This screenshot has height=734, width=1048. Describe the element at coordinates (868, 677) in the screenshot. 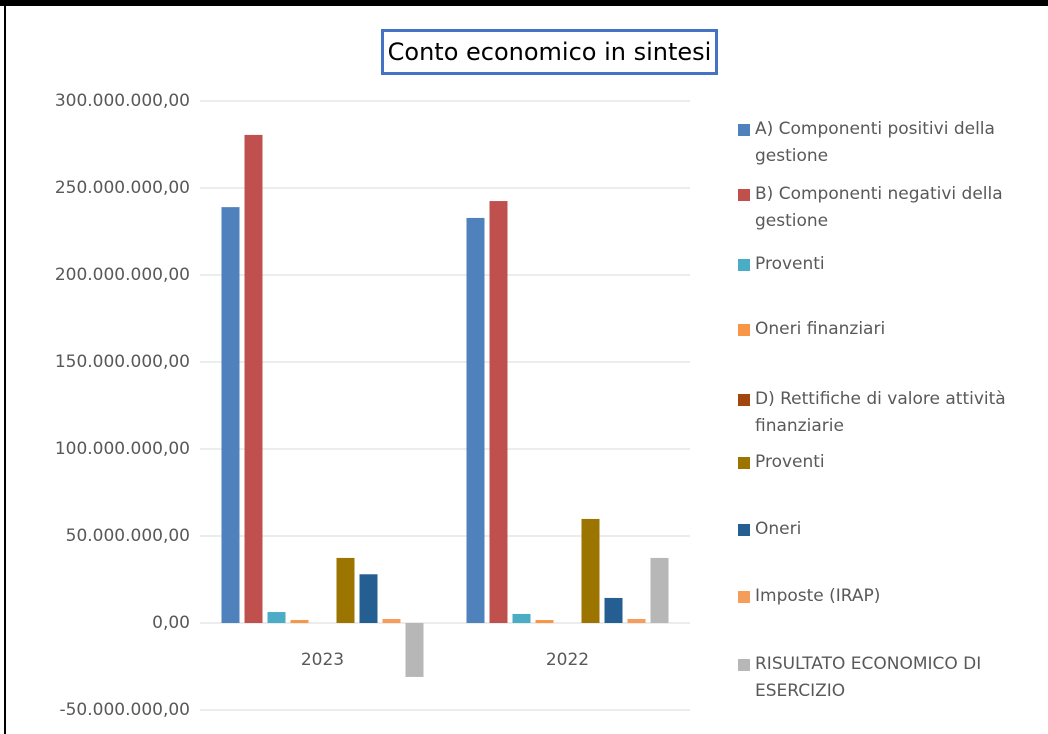

I see `legend-label: RISULTATO ECONOMICO DI ESERCIZIO` at that location.